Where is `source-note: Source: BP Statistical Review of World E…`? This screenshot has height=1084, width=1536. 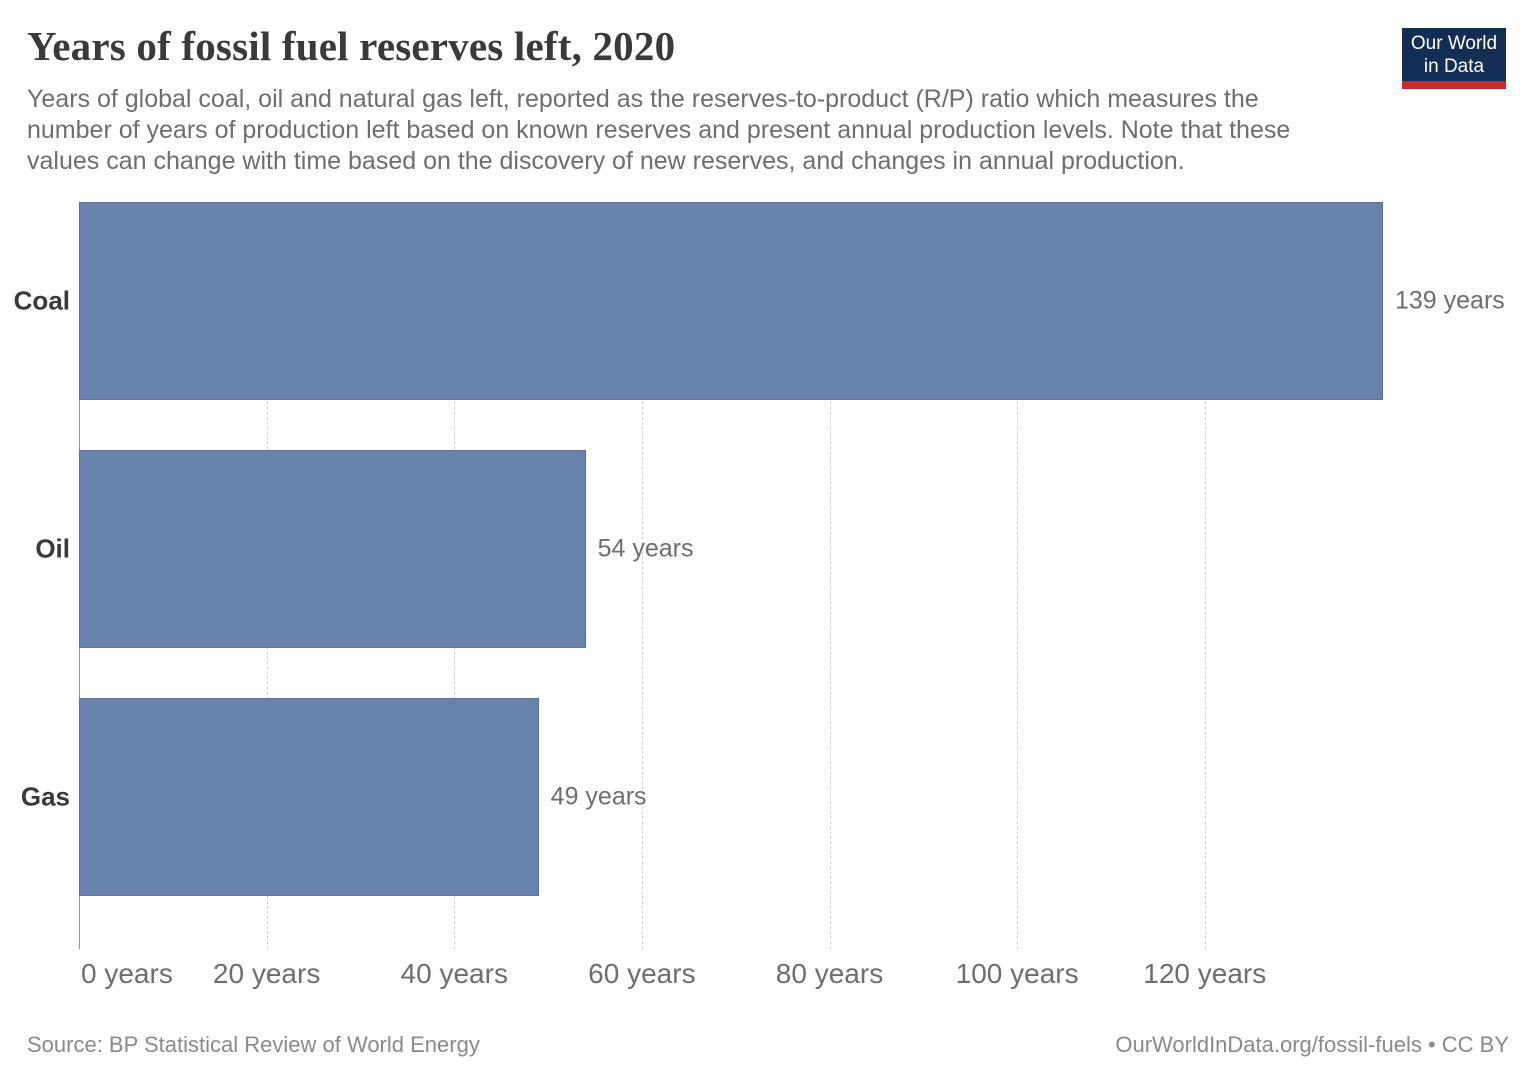
source-note: Source: BP Statistical Review of World E… is located at coordinates (253, 1044).